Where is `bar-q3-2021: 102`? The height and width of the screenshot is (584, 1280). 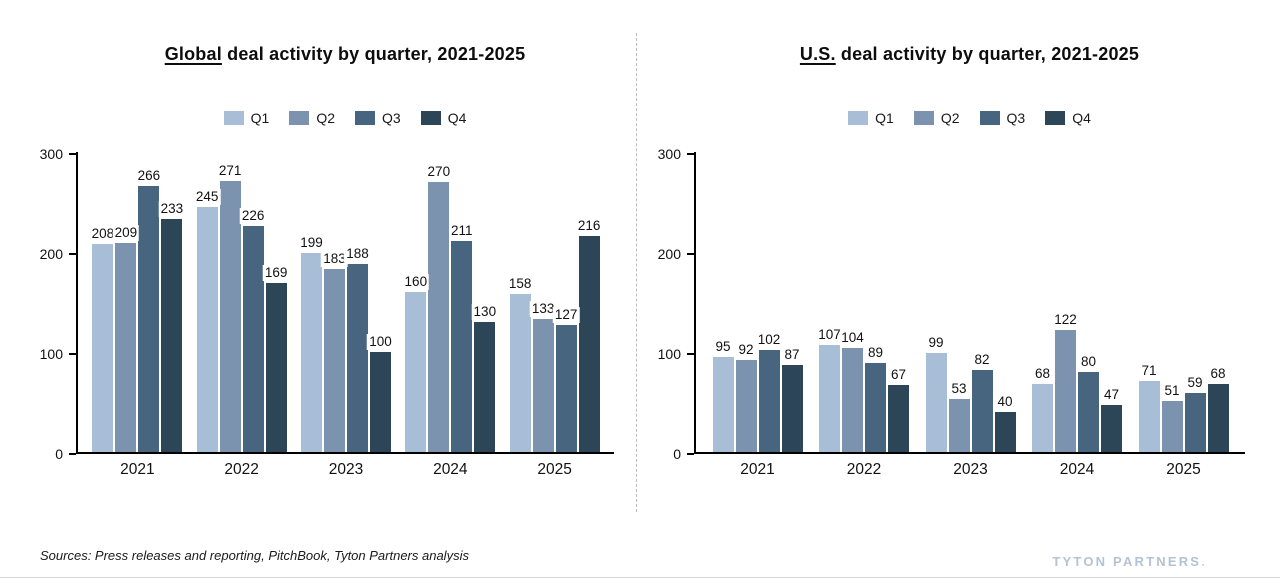 bar-q3-2021: 102 is located at coordinates (769, 392).